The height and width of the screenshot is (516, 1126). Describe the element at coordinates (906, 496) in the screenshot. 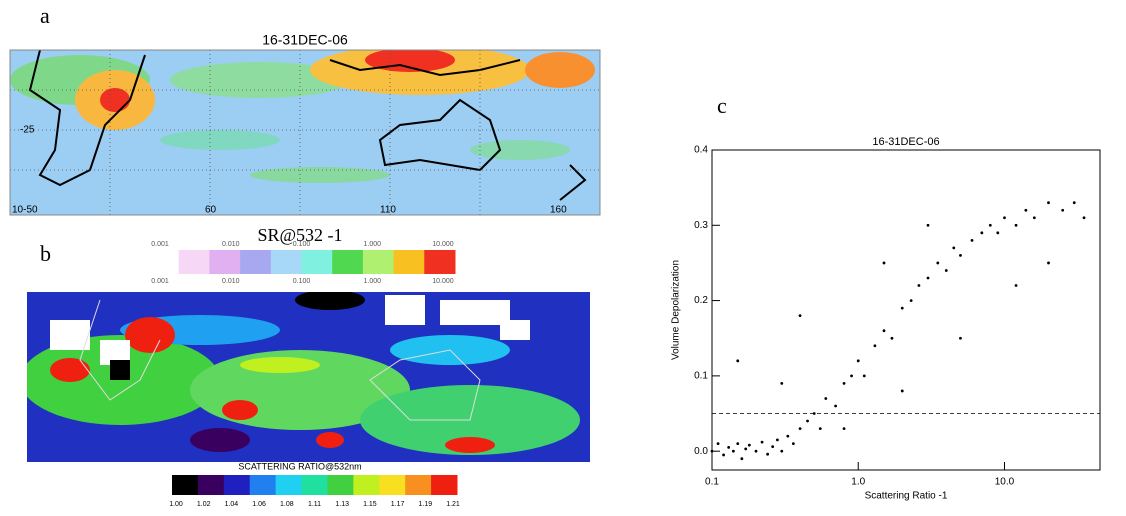

I see `x-axis-label: Scattering Ratio -1` at that location.